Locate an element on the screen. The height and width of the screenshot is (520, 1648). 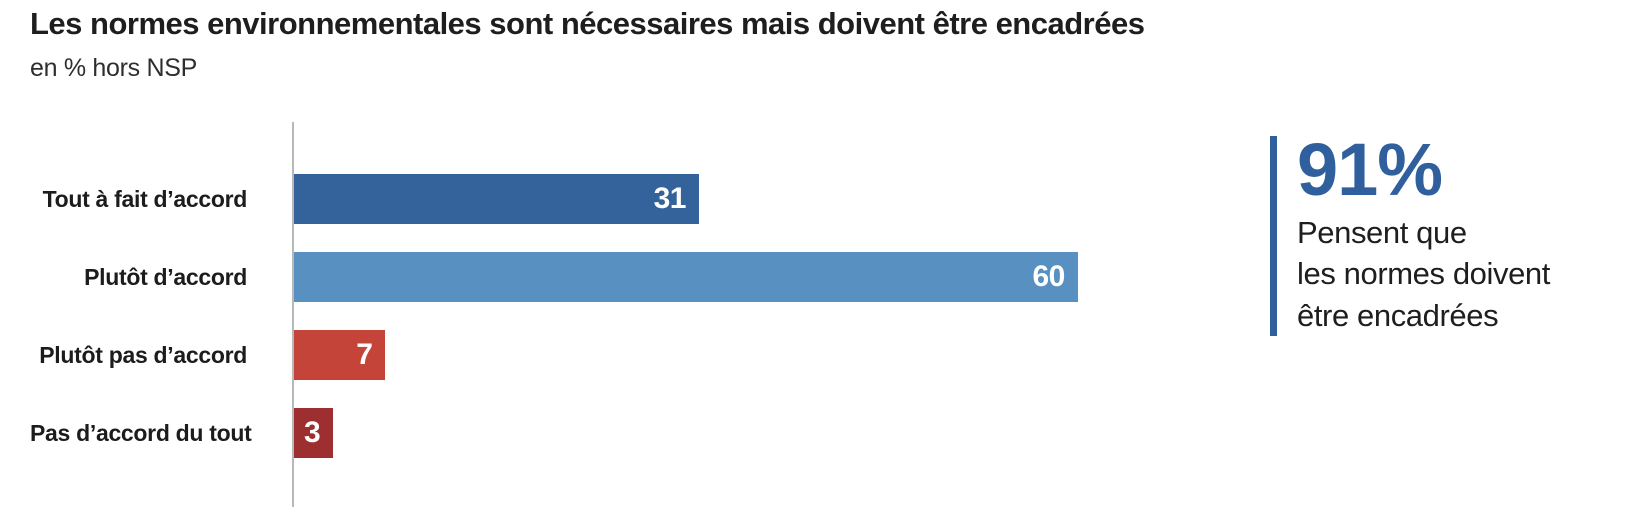
bar-row-plutot-daccord: Plutôt d’accord 60 is located at coordinates (570, 277).